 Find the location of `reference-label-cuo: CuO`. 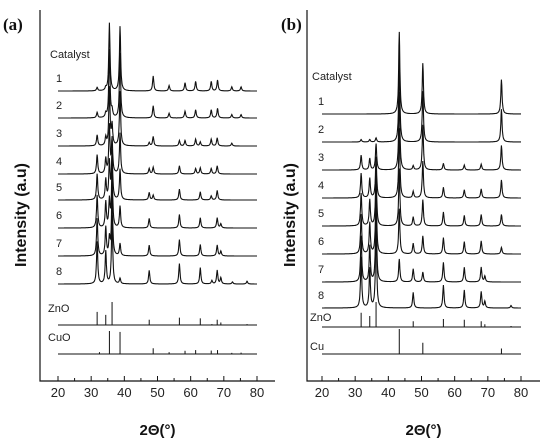

reference-label-cuo: CuO is located at coordinates (59, 338).